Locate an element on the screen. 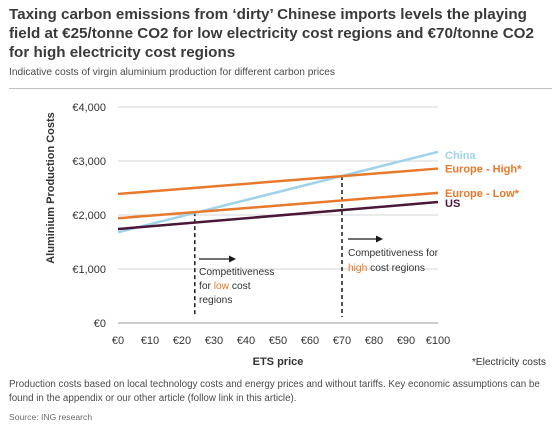 This screenshot has width=560, height=435. header-divider is located at coordinates (280, 88).